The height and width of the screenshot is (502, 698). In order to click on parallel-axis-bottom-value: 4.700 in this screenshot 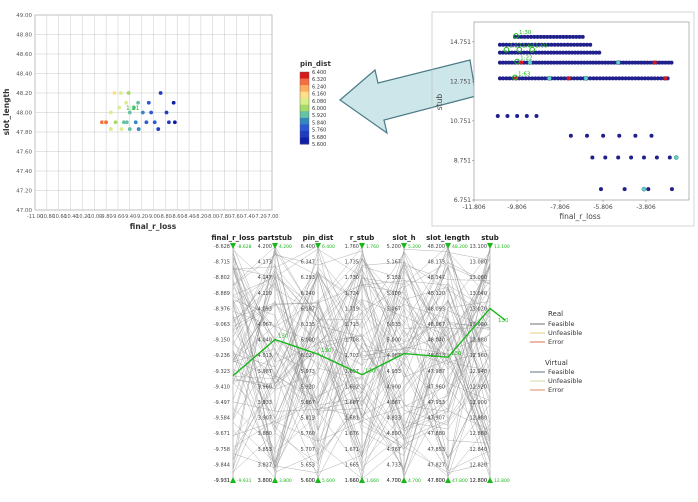, I will do `click(394, 481)`.